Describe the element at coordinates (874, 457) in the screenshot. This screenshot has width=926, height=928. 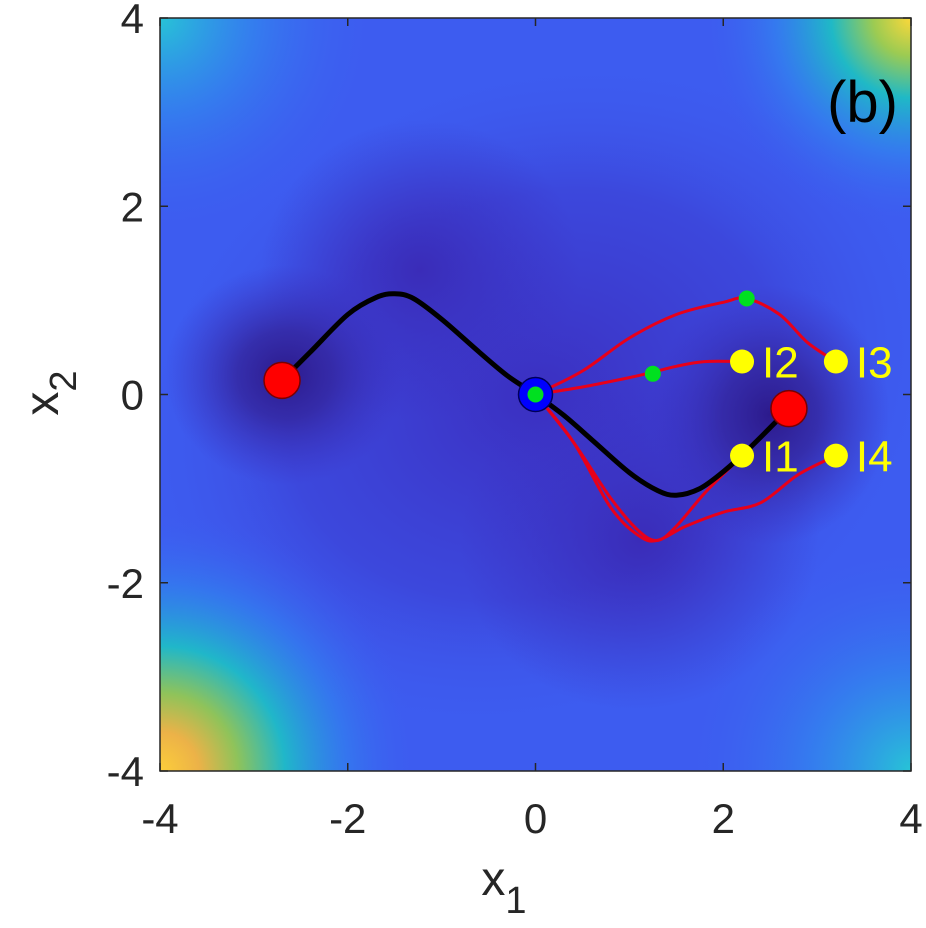
I see `point-label-i4: I4` at that location.